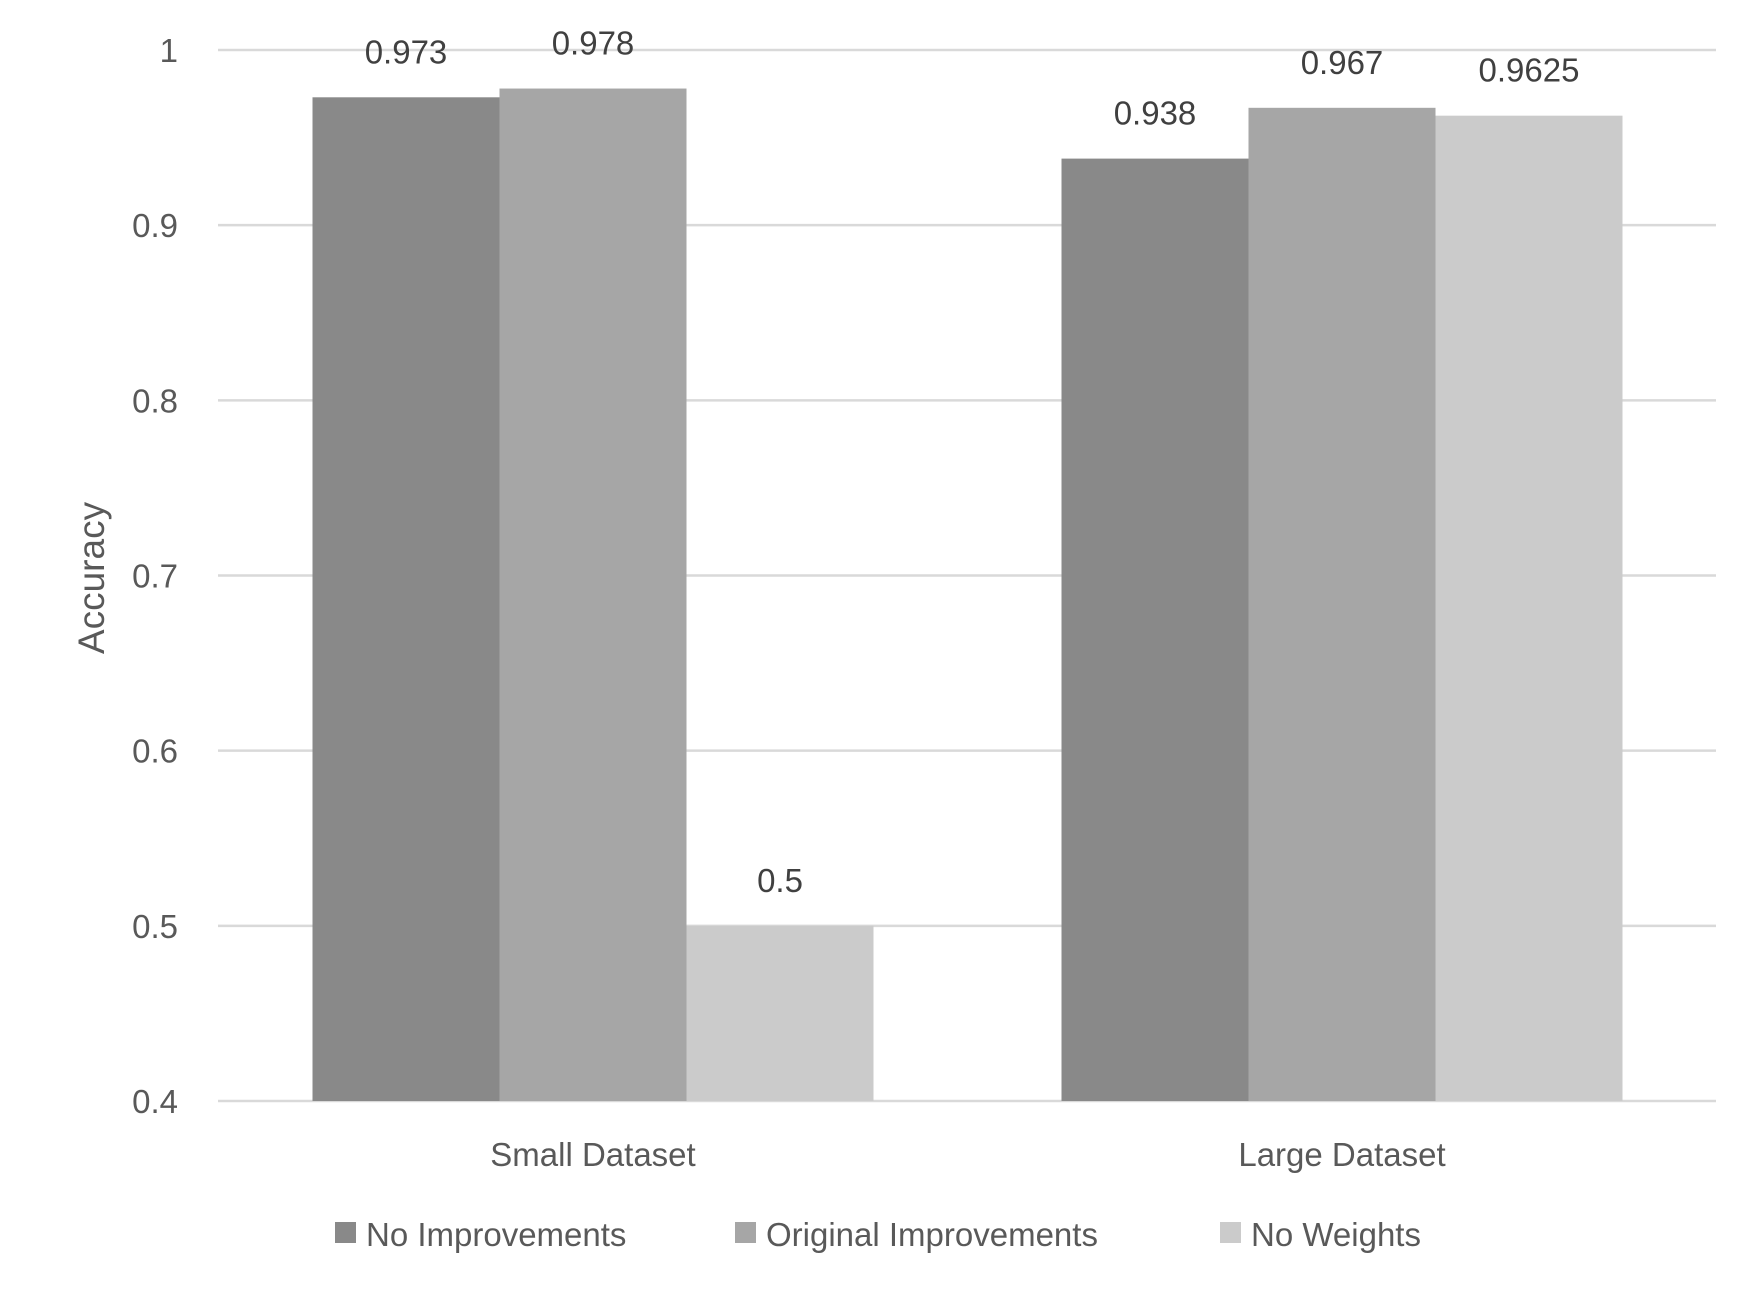 Image resolution: width=1758 pixels, height=1308 pixels. What do you see at coordinates (155, 1101) in the screenshot?
I see `y-tick-label: 0.4` at bounding box center [155, 1101].